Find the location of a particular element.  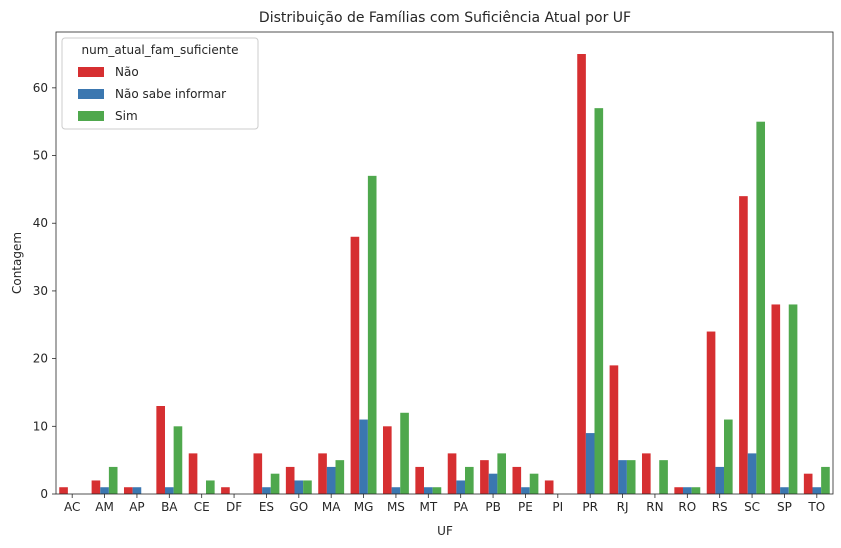

x-tick-label-pi: PI is located at coordinates (557, 507).